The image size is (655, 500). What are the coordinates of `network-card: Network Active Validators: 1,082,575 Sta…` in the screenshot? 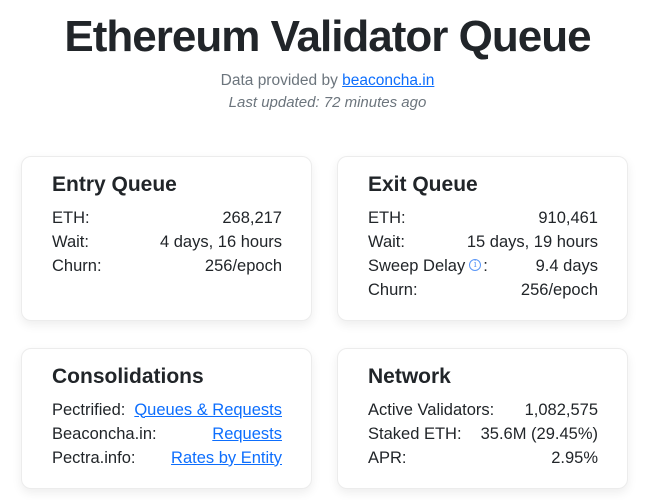 It's located at (482, 418).